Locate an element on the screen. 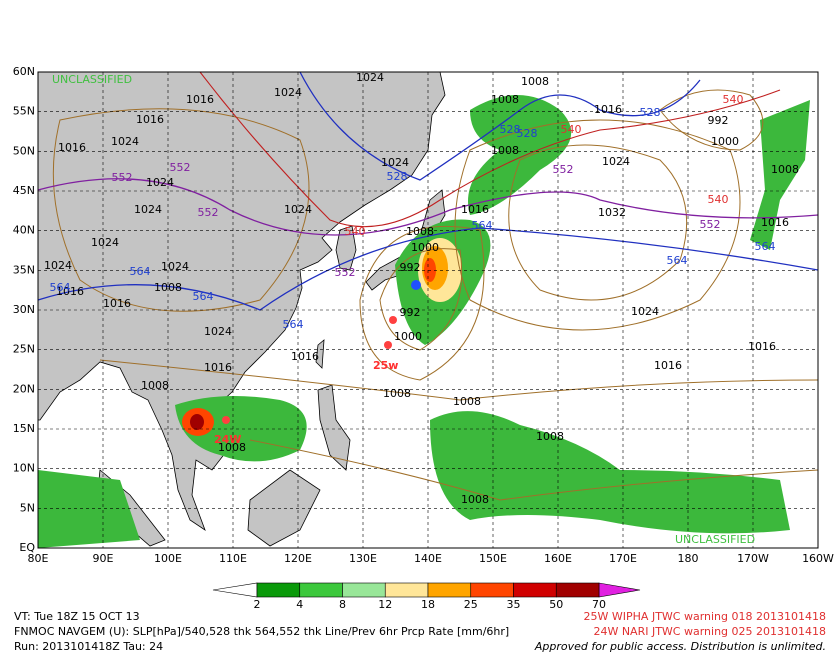 This screenshot has width=840, height=660. lon-label: 180 is located at coordinates (688, 558).